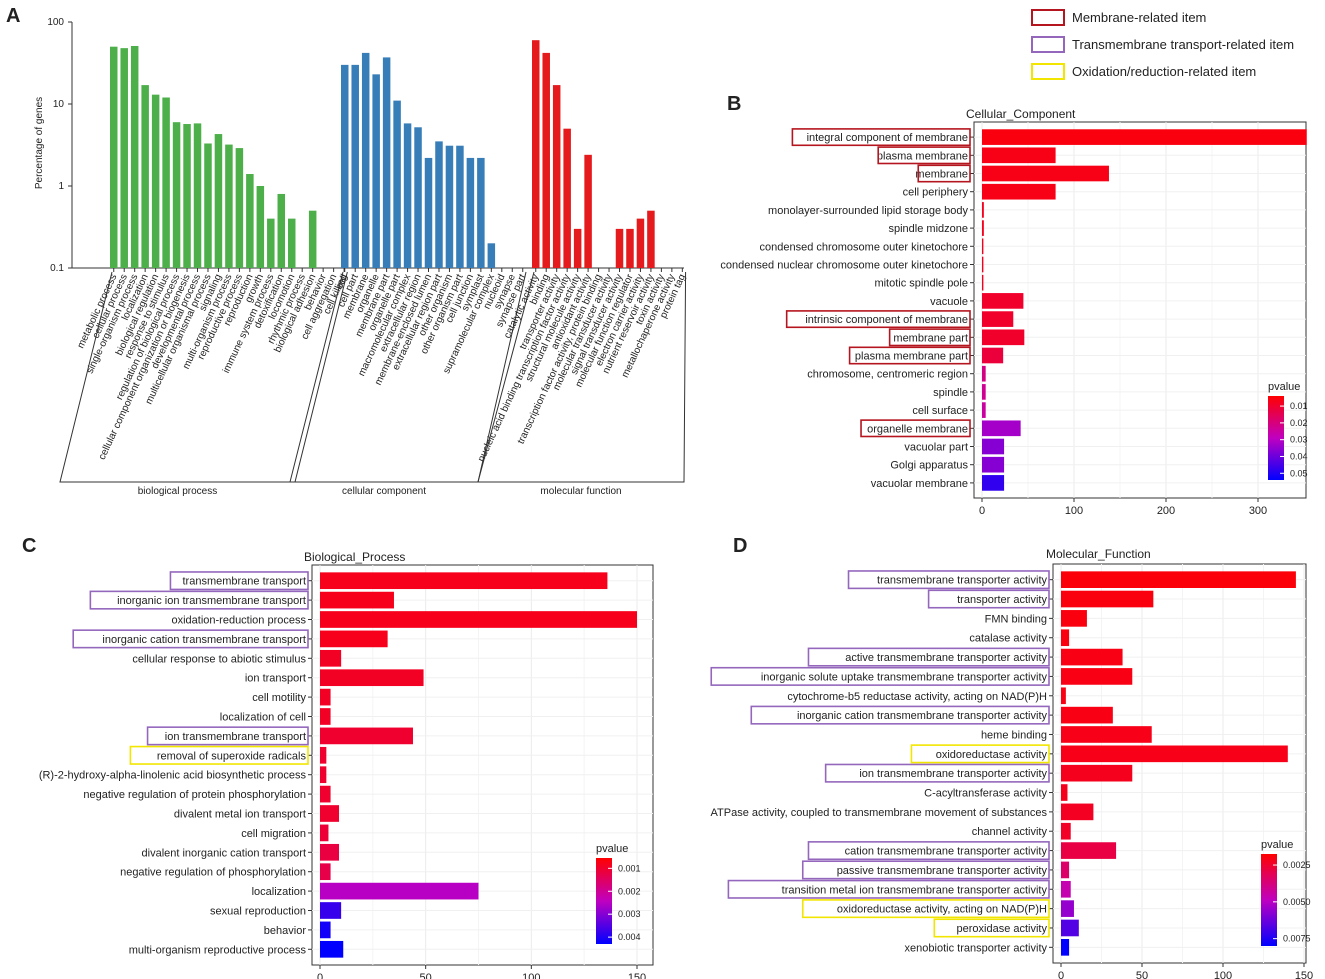  I want to click on panel-a-bracket-biological-process, so click(203, 377).